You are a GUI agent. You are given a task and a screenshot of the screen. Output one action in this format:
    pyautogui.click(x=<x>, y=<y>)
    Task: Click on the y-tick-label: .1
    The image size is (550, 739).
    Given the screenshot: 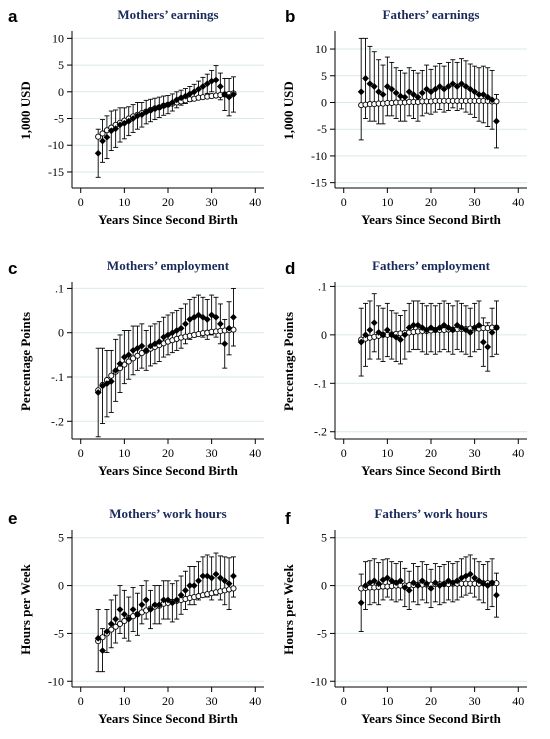 What is the action you would take?
    pyautogui.click(x=322, y=286)
    